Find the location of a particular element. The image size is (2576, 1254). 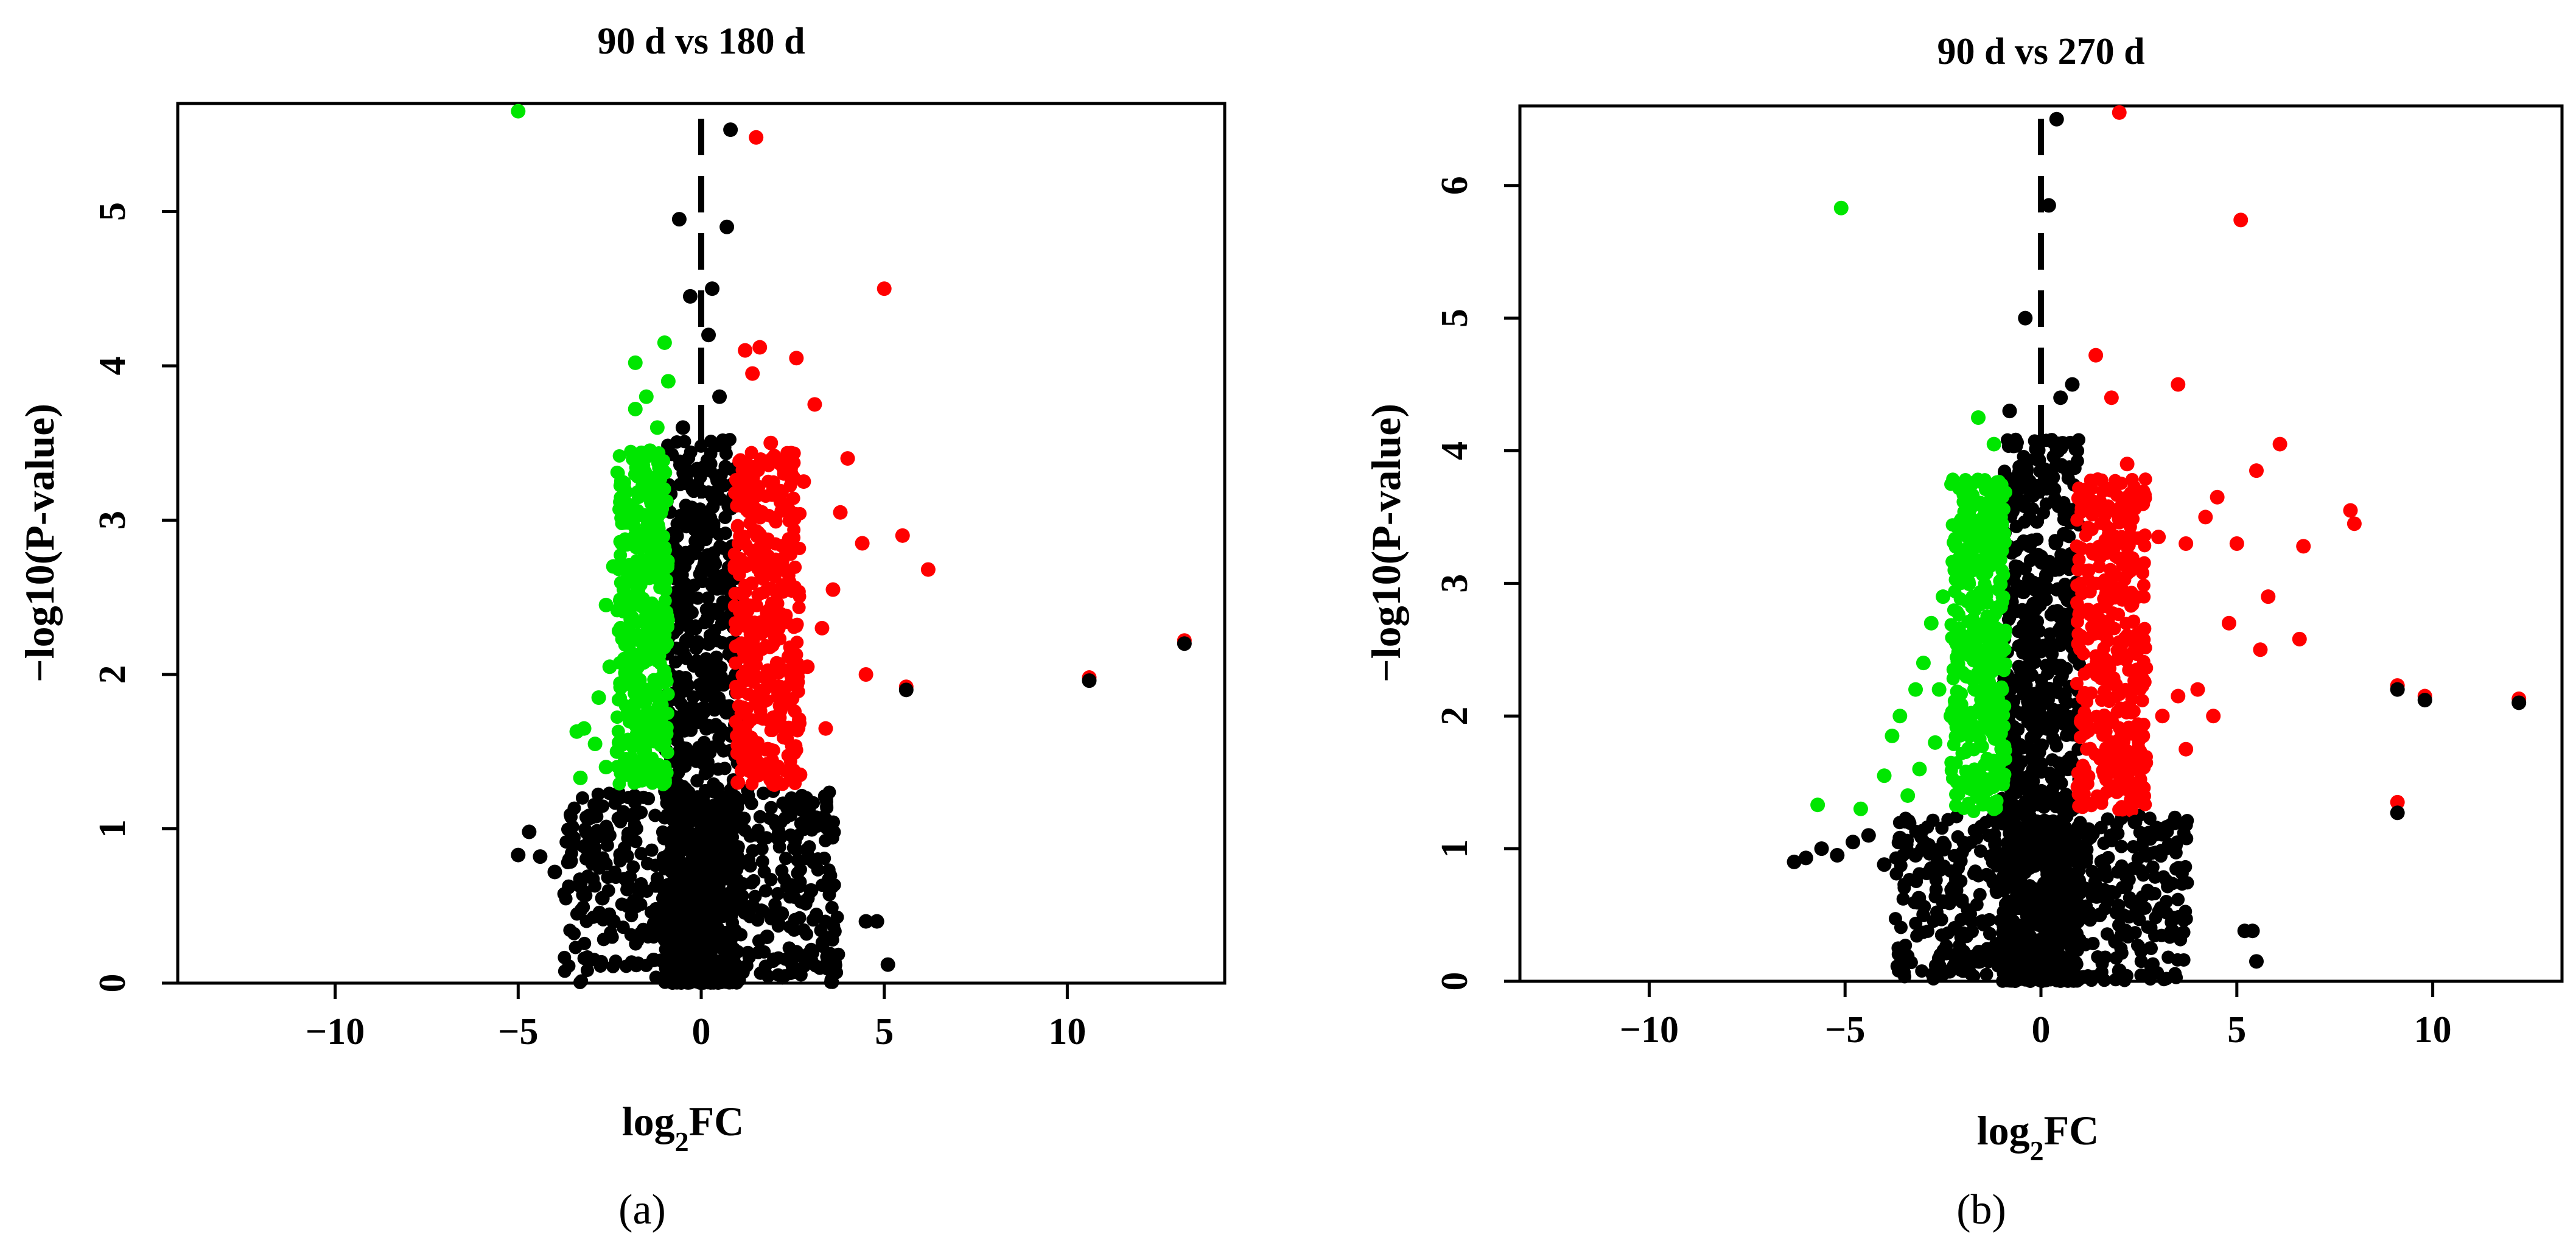

y-axis-label-a: −log10(P-value) is located at coordinates (39, 543).